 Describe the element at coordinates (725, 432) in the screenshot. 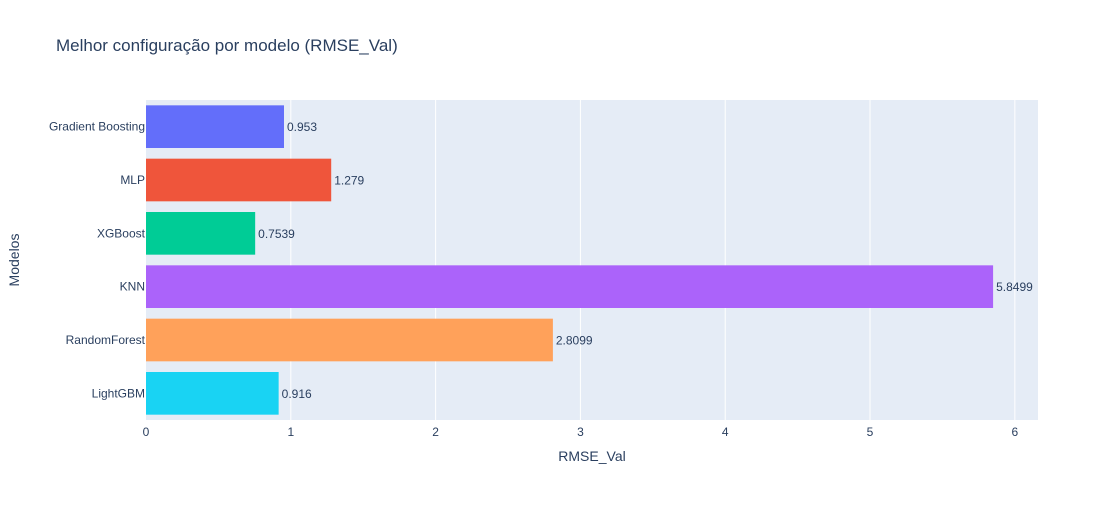

I see `x-tick-label: 4` at that location.